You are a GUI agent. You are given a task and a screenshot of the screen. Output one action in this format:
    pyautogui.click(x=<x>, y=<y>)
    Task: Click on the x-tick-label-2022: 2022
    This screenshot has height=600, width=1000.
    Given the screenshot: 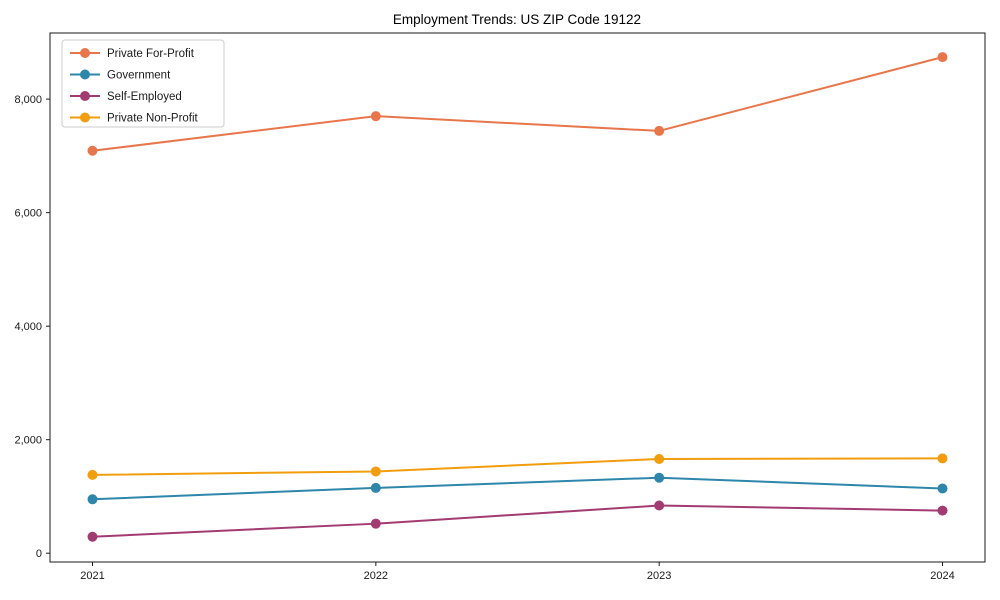 What is the action you would take?
    pyautogui.click(x=376, y=576)
    